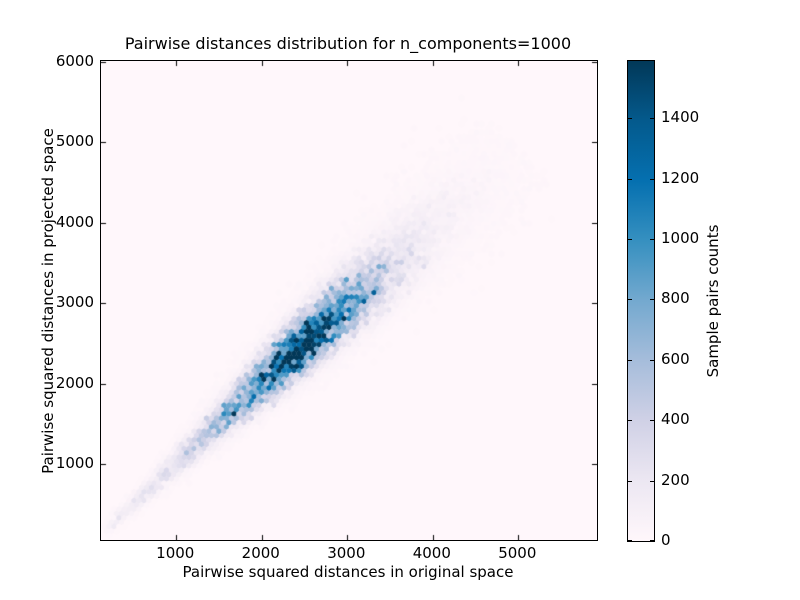  Describe the element at coordinates (74, 60) in the screenshot. I see `y-tick-label: 6000` at that location.